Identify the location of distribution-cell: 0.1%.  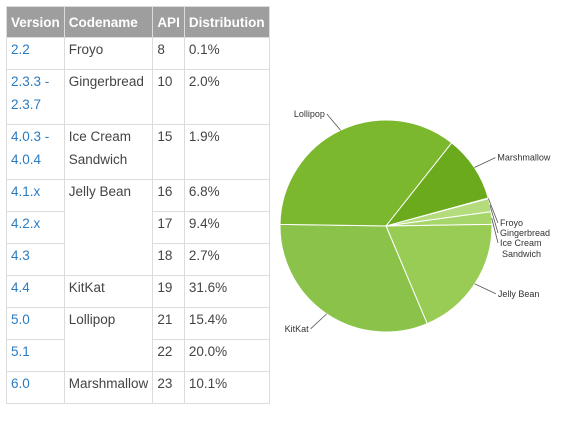
(226, 53).